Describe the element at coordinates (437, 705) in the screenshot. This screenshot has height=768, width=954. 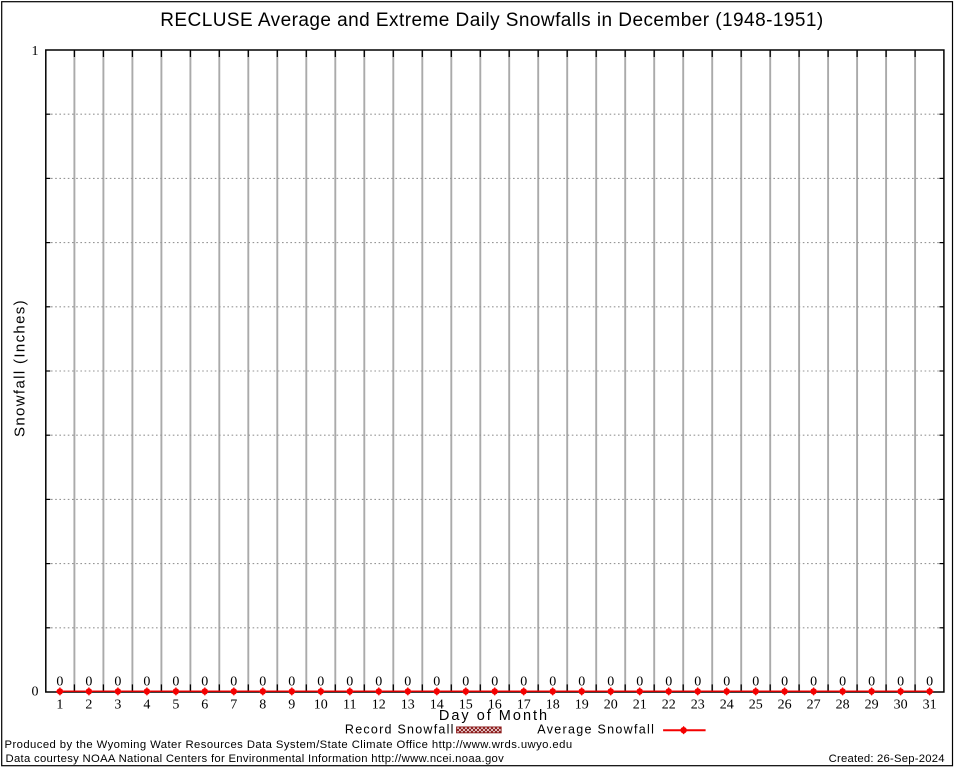
I see `svg-text: 14` at that location.